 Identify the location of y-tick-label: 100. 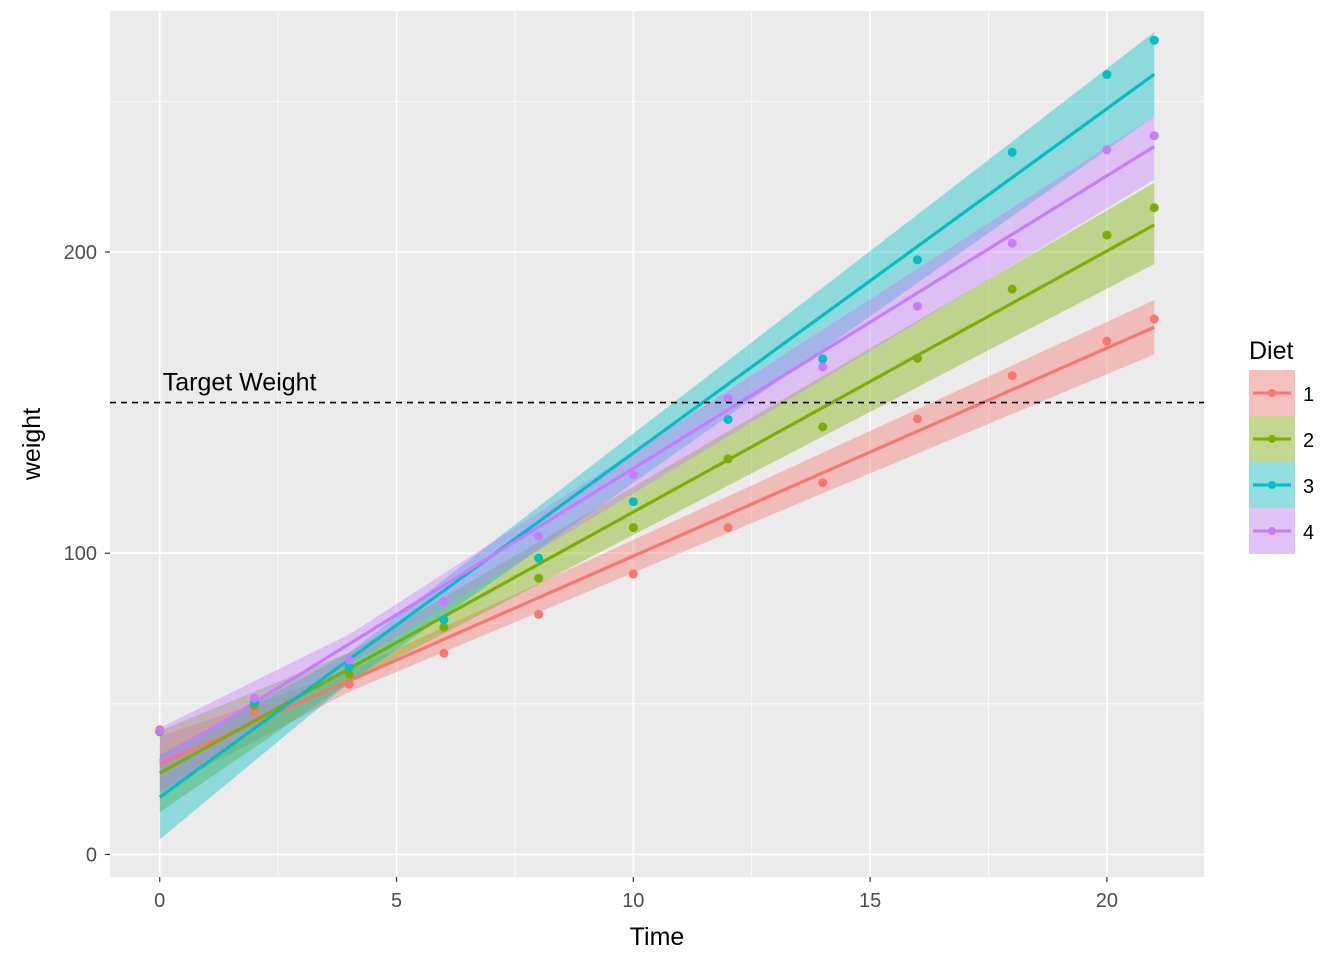
(80, 554).